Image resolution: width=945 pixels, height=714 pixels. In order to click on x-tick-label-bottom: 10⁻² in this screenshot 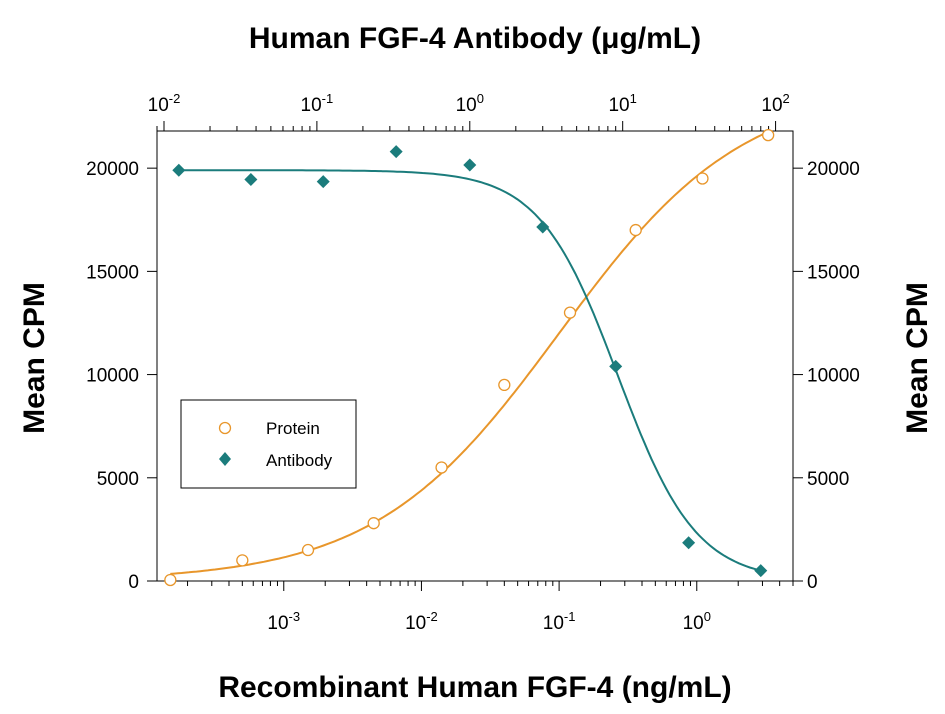, I will do `click(421, 621)`.